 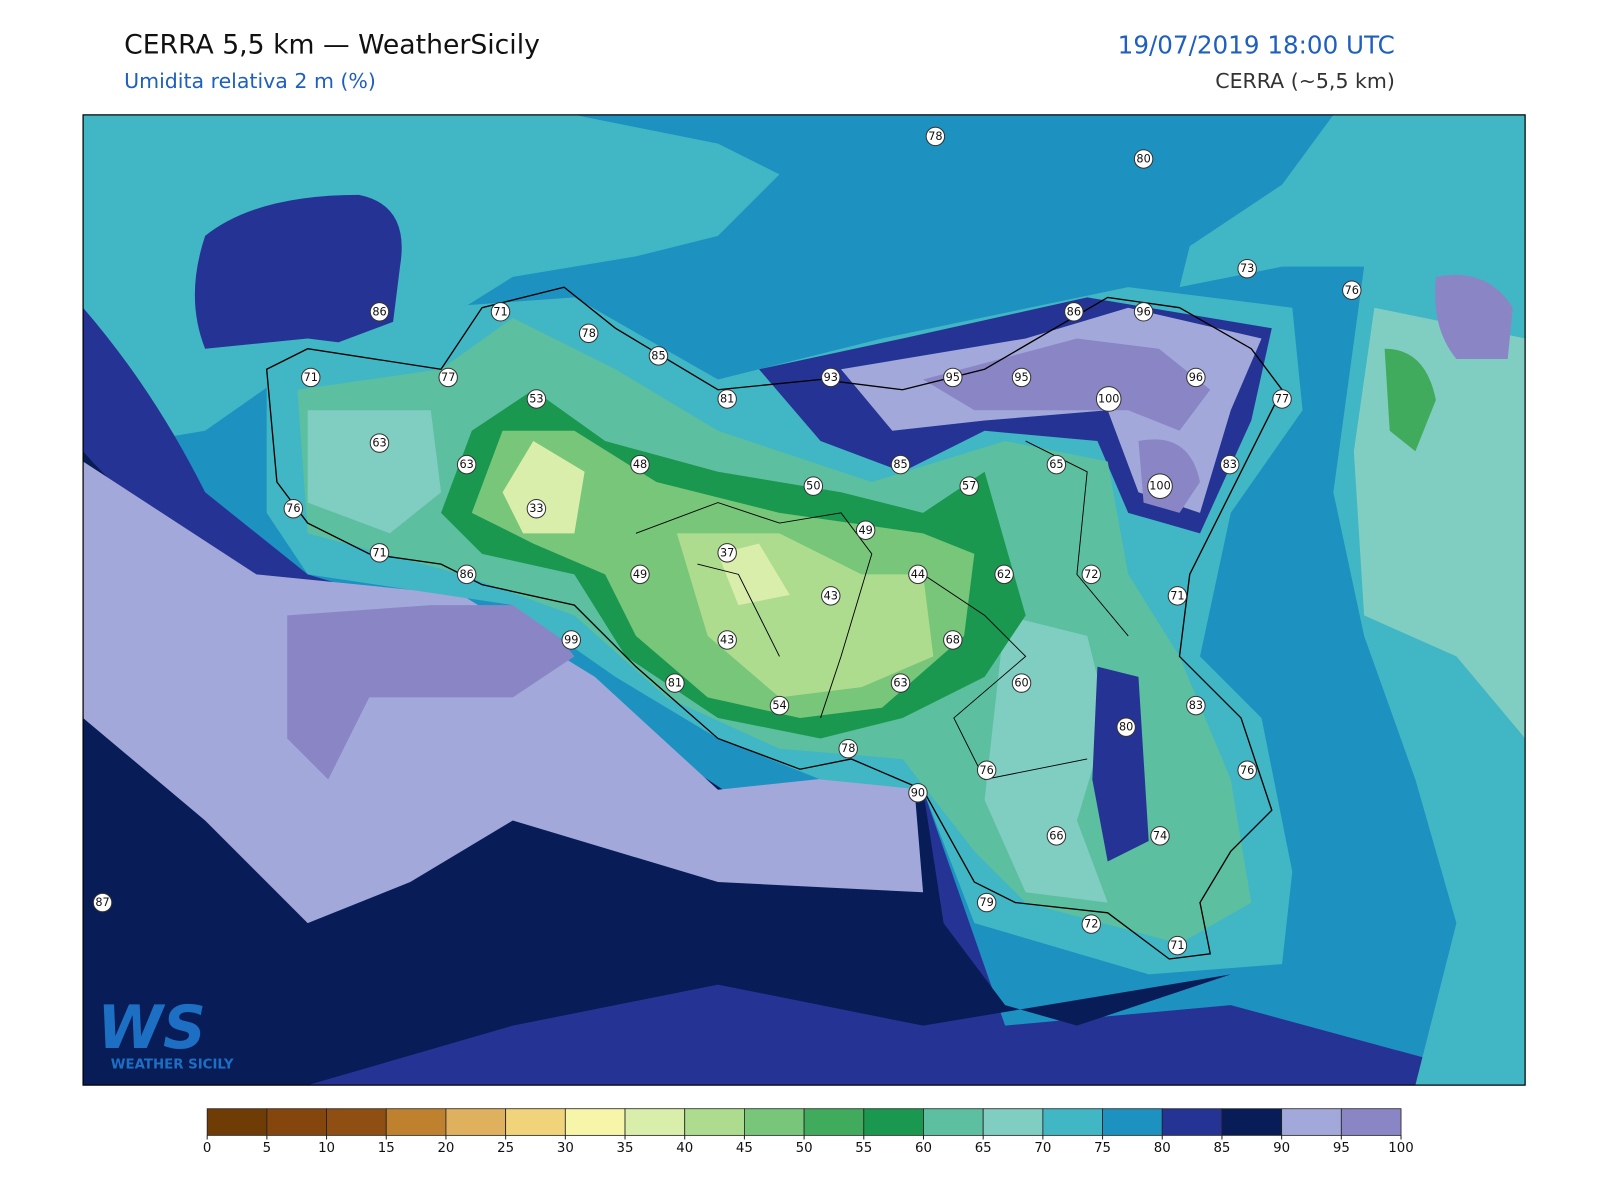 What do you see at coordinates (151, 1028) in the screenshot?
I see `logo-mark: WS` at bounding box center [151, 1028].